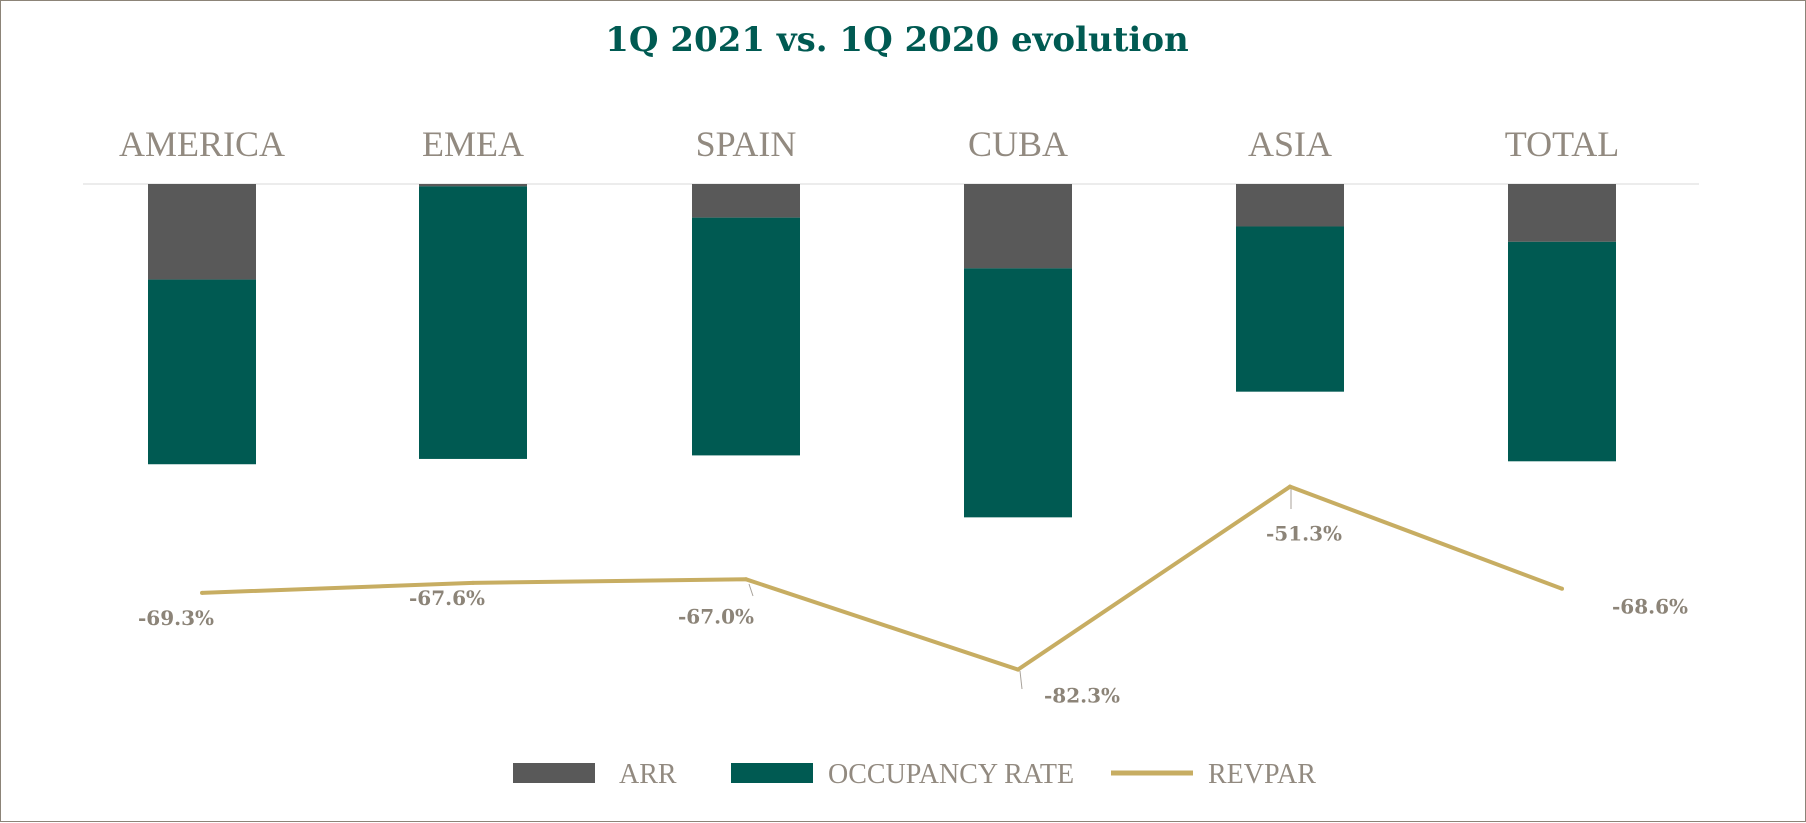  What do you see at coordinates (716, 616) in the screenshot?
I see `revpar-data-label-spain: -67.0%` at bounding box center [716, 616].